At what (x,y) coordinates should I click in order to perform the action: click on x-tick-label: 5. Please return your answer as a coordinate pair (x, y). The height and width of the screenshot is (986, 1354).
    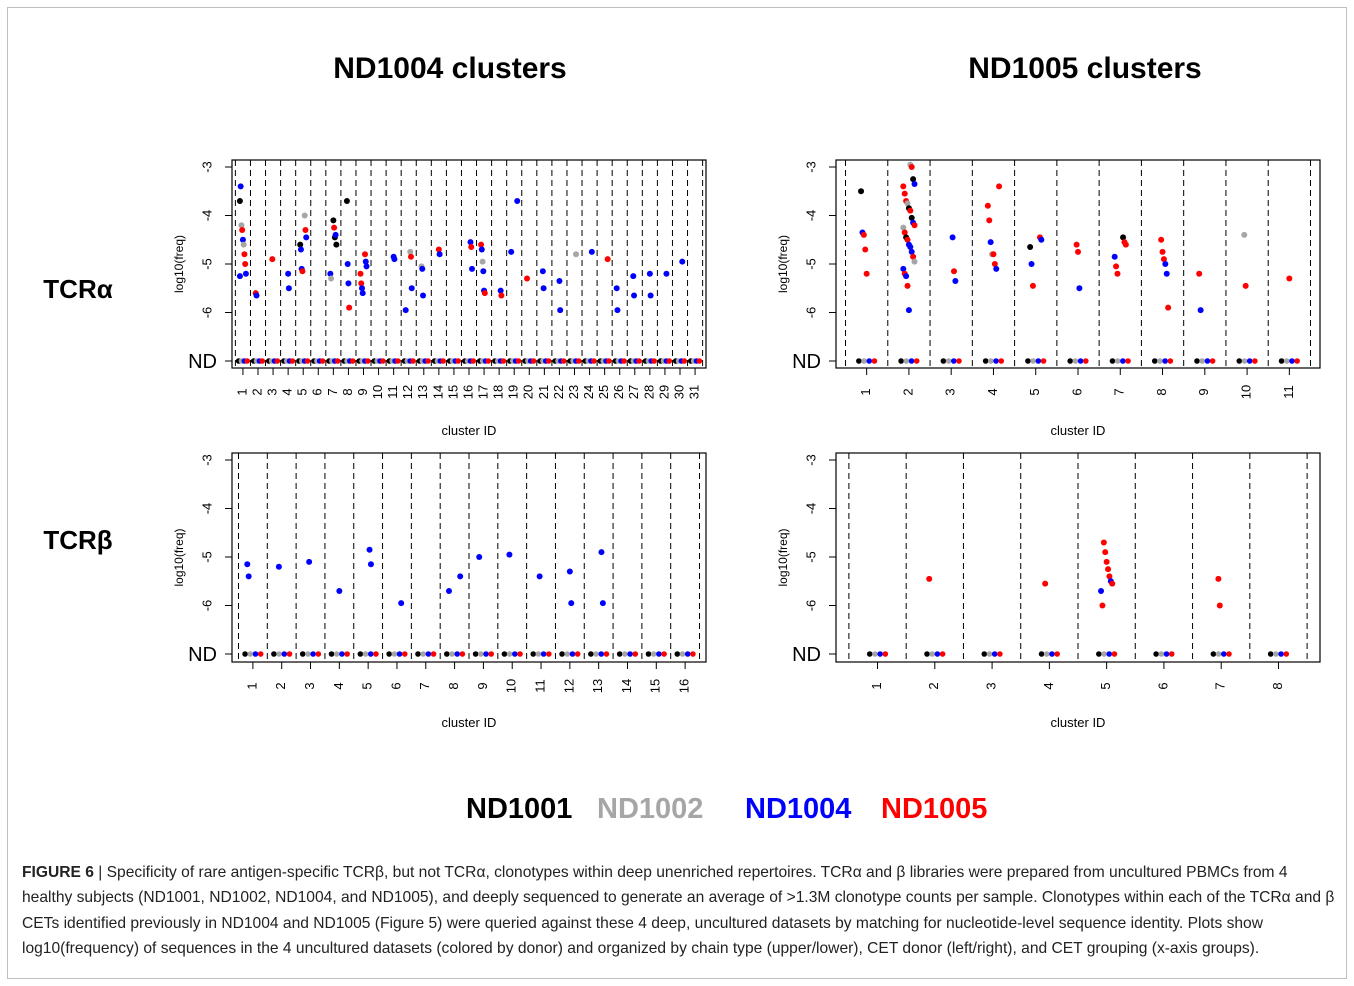
    Looking at the image, I should click on (302, 391).